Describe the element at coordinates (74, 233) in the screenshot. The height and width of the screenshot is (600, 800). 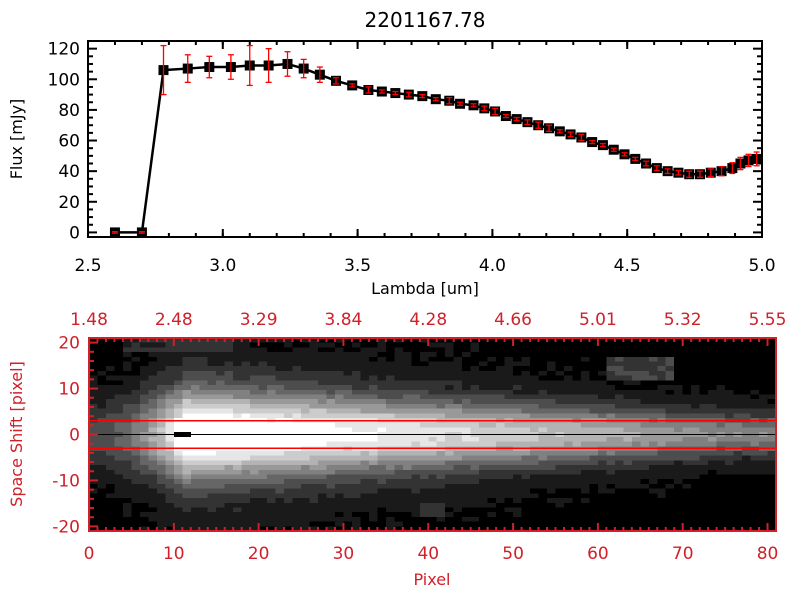
I see `y-tick-label: 0` at that location.